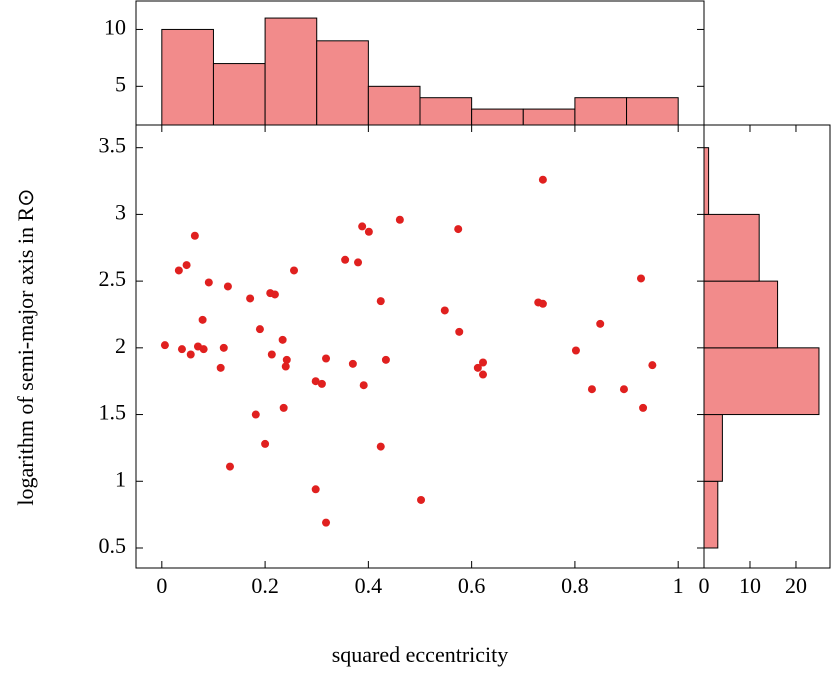 The image size is (831, 681). I want to click on y-tick-label: 3, so click(120, 211).